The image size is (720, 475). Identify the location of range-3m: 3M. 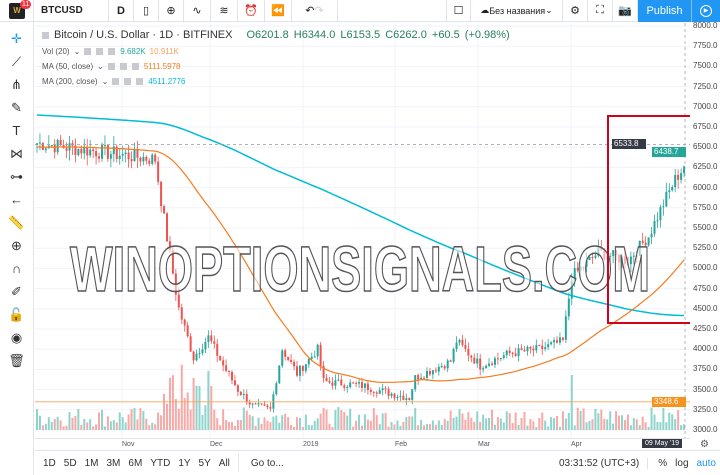
(113, 463).